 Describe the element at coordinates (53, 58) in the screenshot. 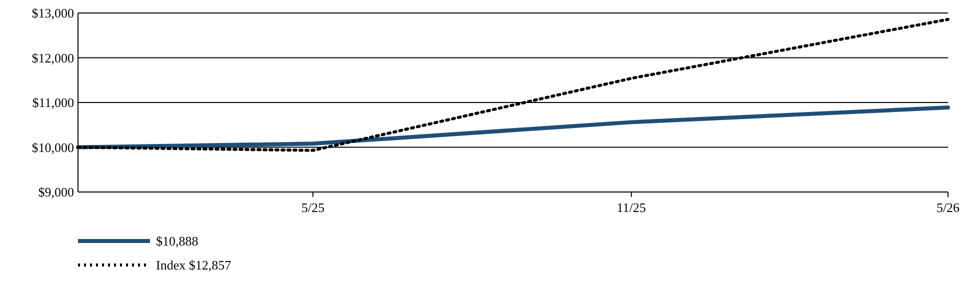

I see `y-tick-label: $12,000` at that location.